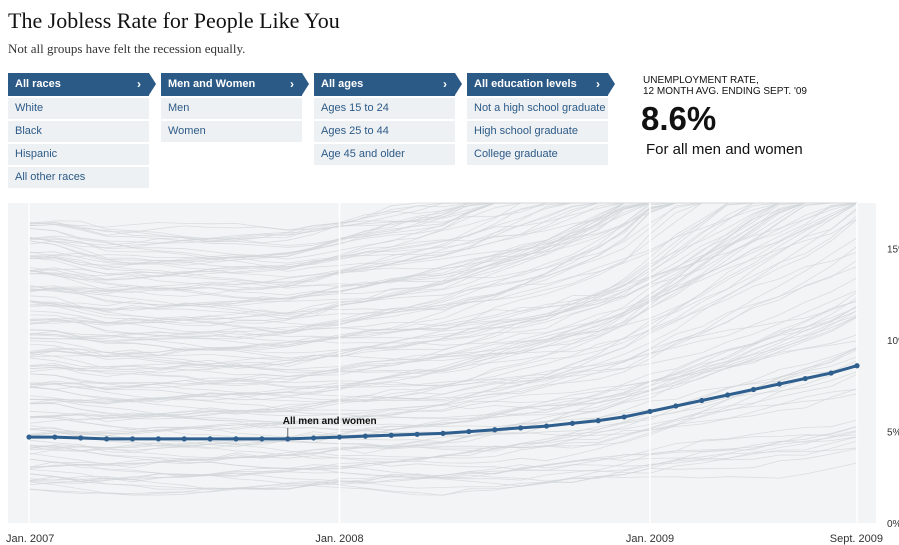 Image resolution: width=899 pixels, height=545 pixels. What do you see at coordinates (30, 539) in the screenshot?
I see `x-tick-label: Jan. 2007` at bounding box center [30, 539].